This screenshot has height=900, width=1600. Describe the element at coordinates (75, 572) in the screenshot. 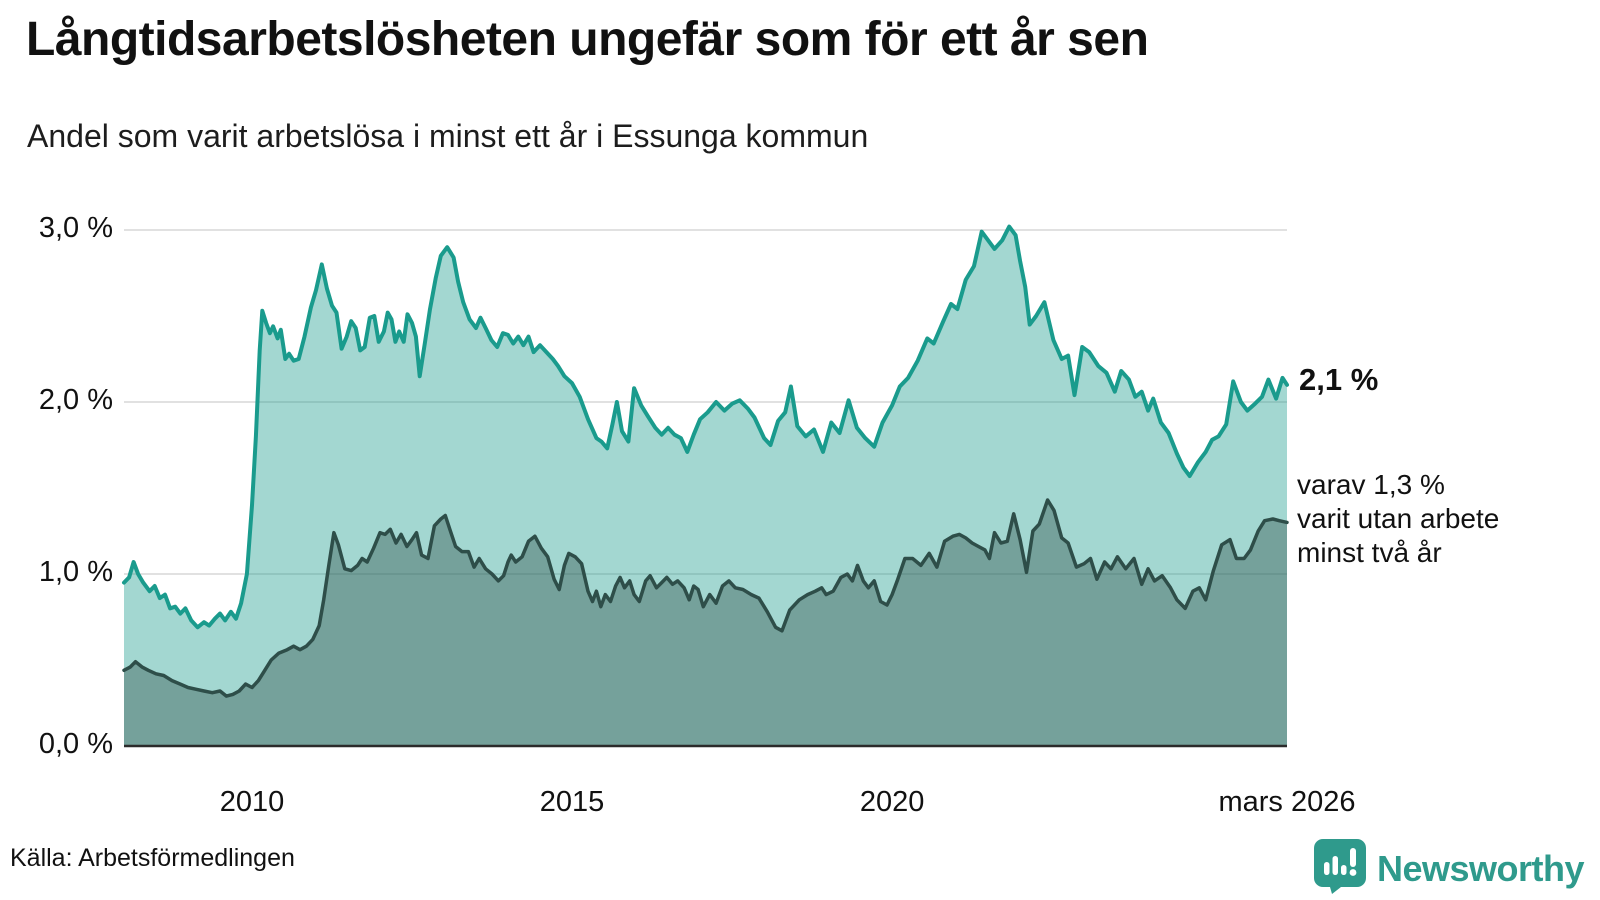

I see `y-axis-label: 1,0 %` at that location.